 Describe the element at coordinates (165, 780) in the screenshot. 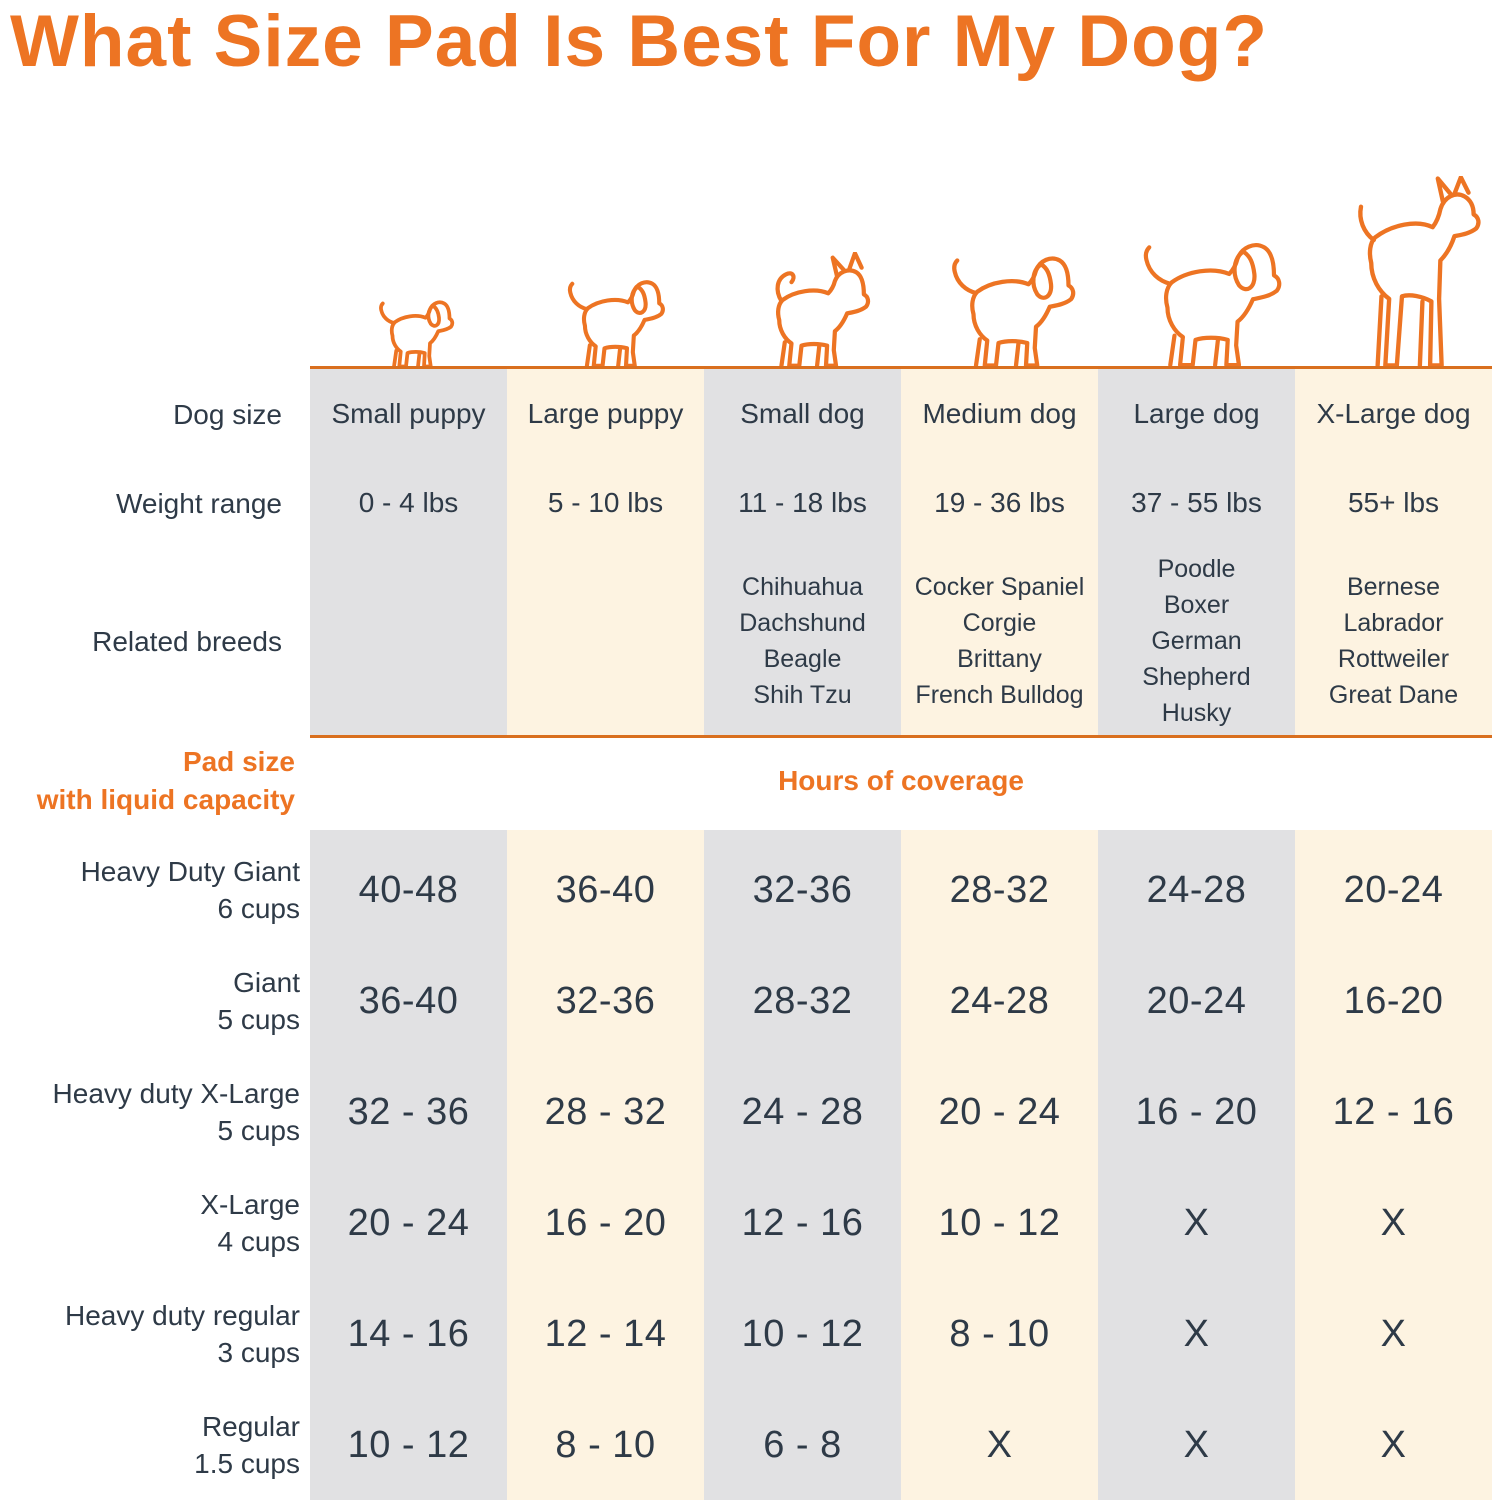

I see `pad-size-group-label: Pad size with liquid capacity` at that location.